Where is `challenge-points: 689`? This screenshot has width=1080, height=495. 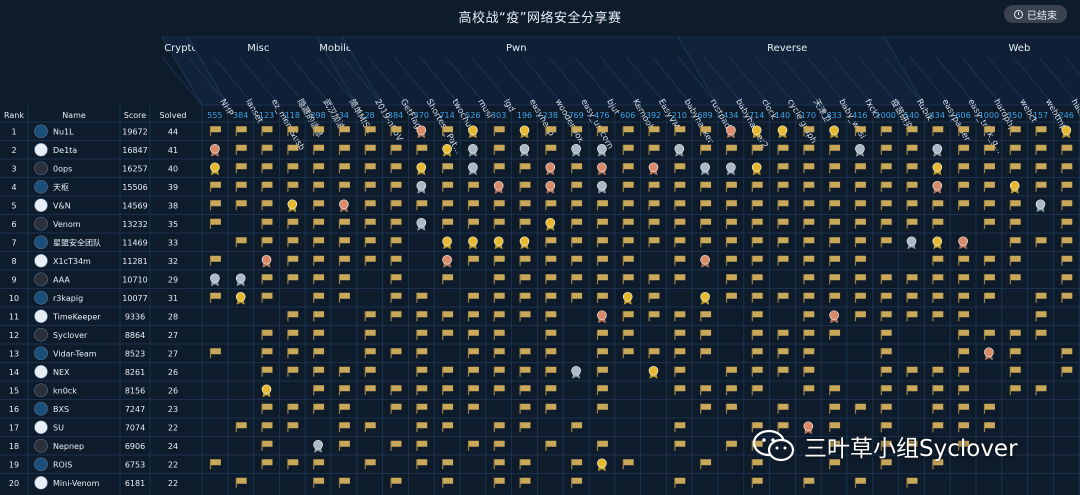 challenge-points: 689 is located at coordinates (704, 115).